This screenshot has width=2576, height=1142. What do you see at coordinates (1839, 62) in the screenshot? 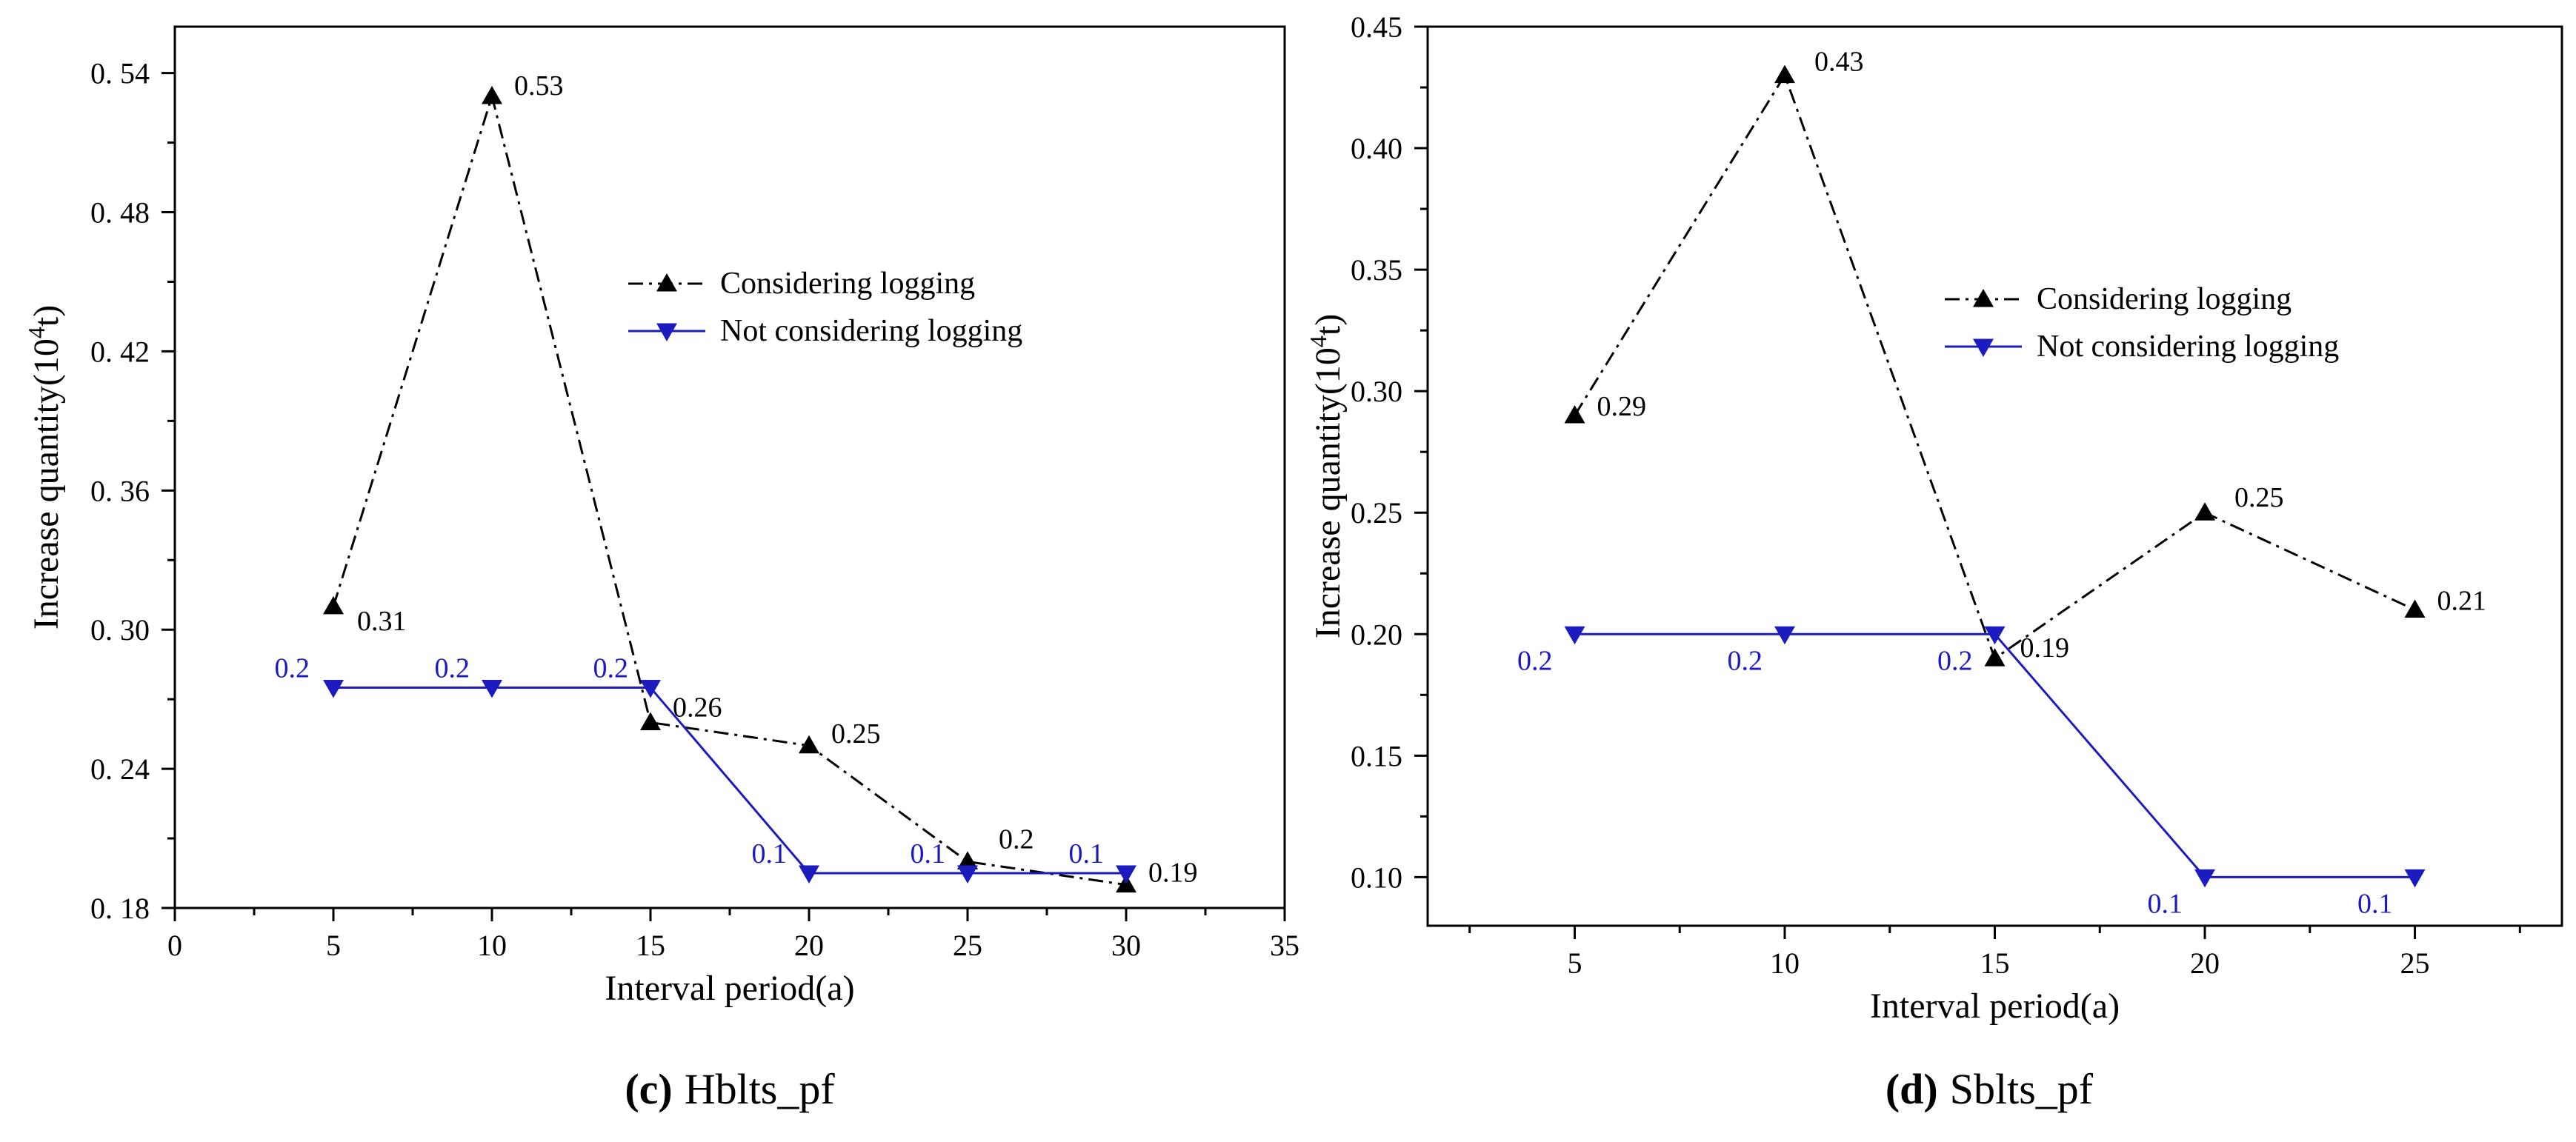
I see `data-label: 0.43` at bounding box center [1839, 62].